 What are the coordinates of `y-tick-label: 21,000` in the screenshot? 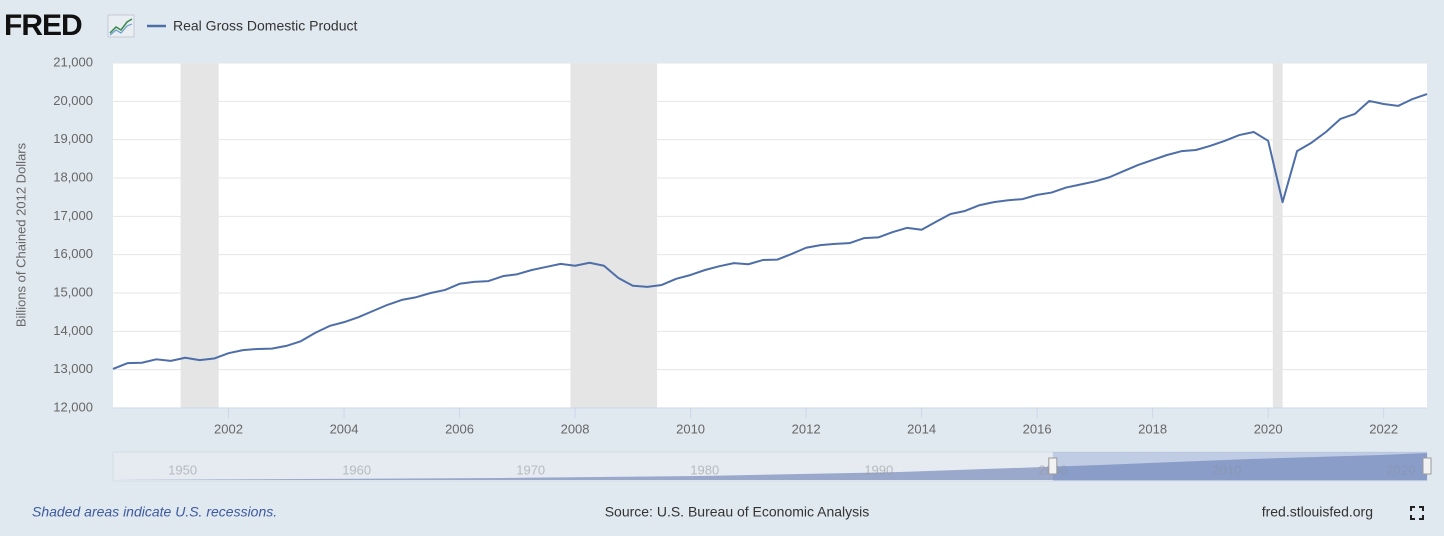 It's located at (73, 61).